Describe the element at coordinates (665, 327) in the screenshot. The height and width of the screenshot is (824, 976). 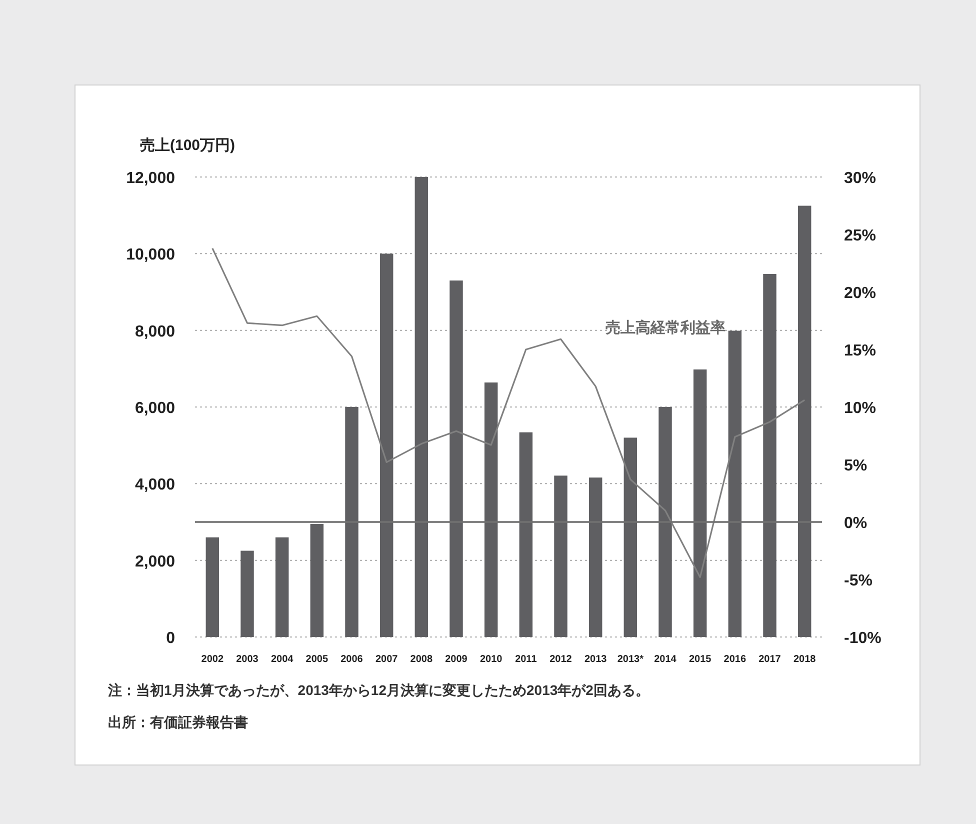
I see `text: 売上高経常利益率` at that location.